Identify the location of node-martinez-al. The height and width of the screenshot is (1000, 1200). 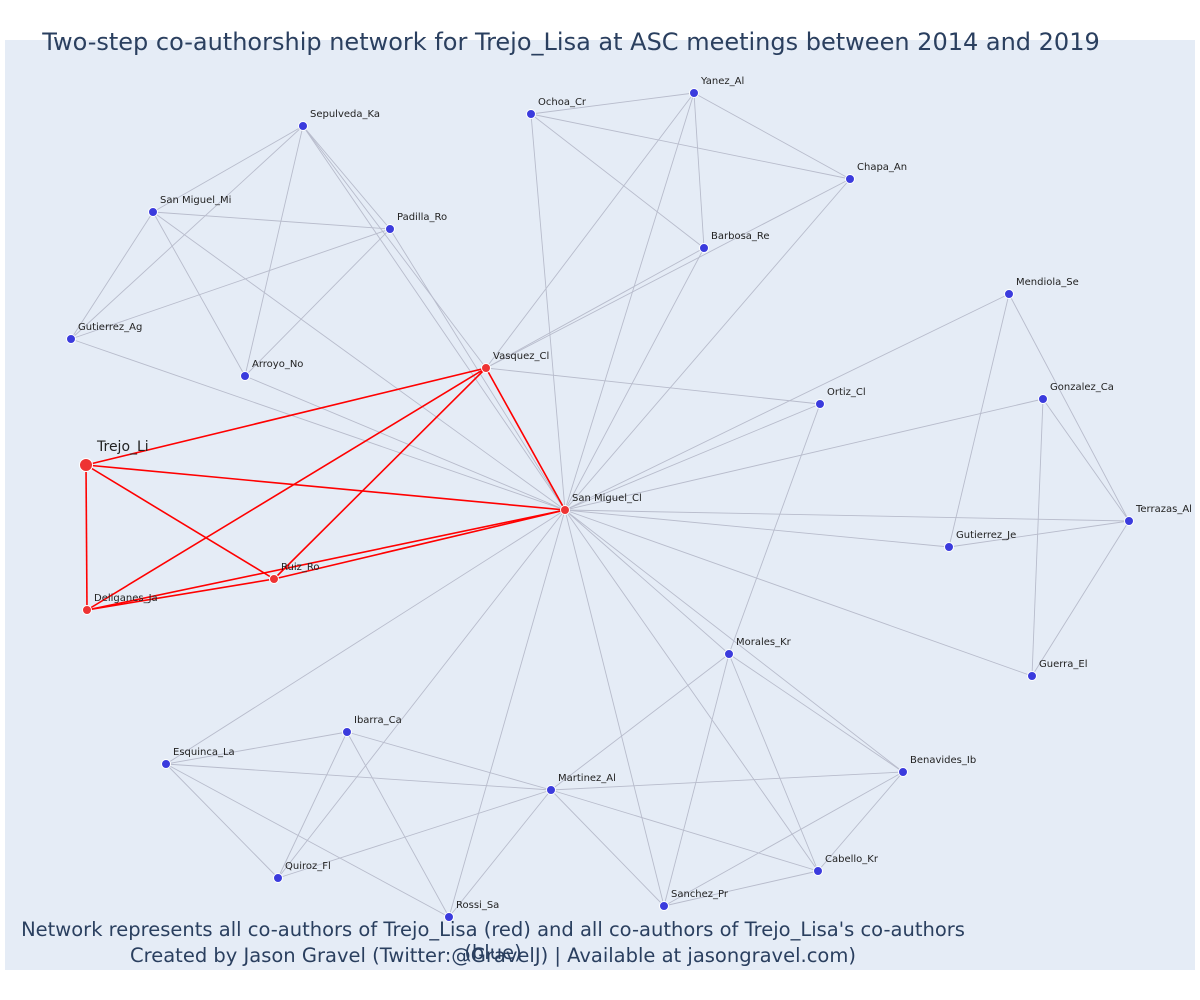
(551, 790).